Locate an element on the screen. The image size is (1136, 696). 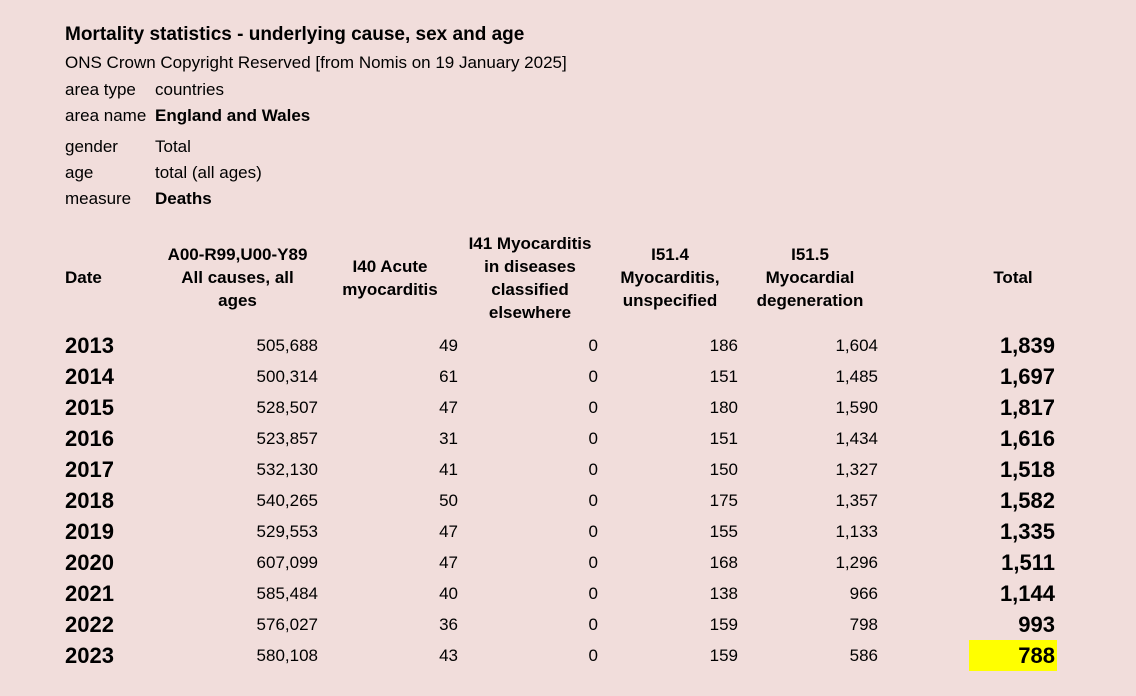
cell-total: 1,518 is located at coordinates (1027, 469).